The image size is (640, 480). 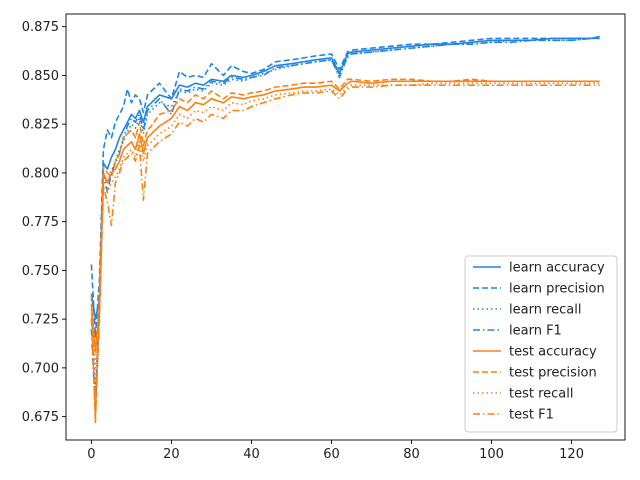 I want to click on legend-entry-label: learn recall, so click(x=545, y=310).